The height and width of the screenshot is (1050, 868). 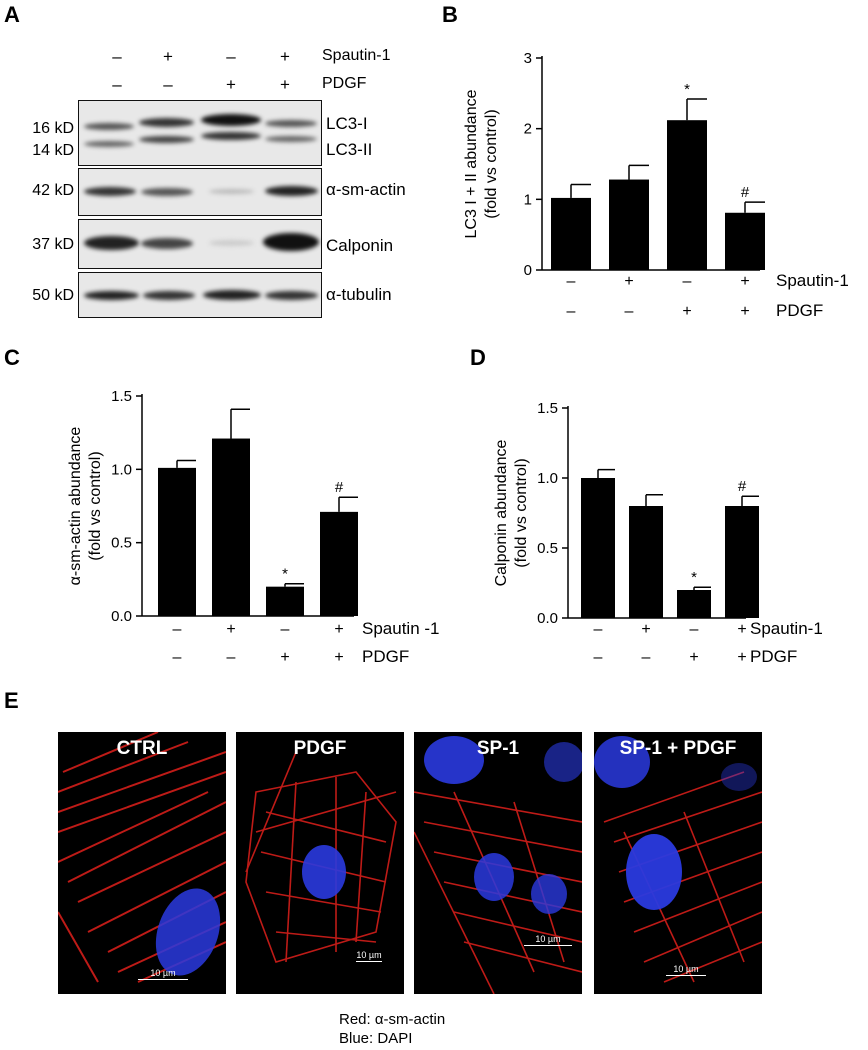 I want to click on blot-lc3-label-lower: LC3-II, so click(x=349, y=149).